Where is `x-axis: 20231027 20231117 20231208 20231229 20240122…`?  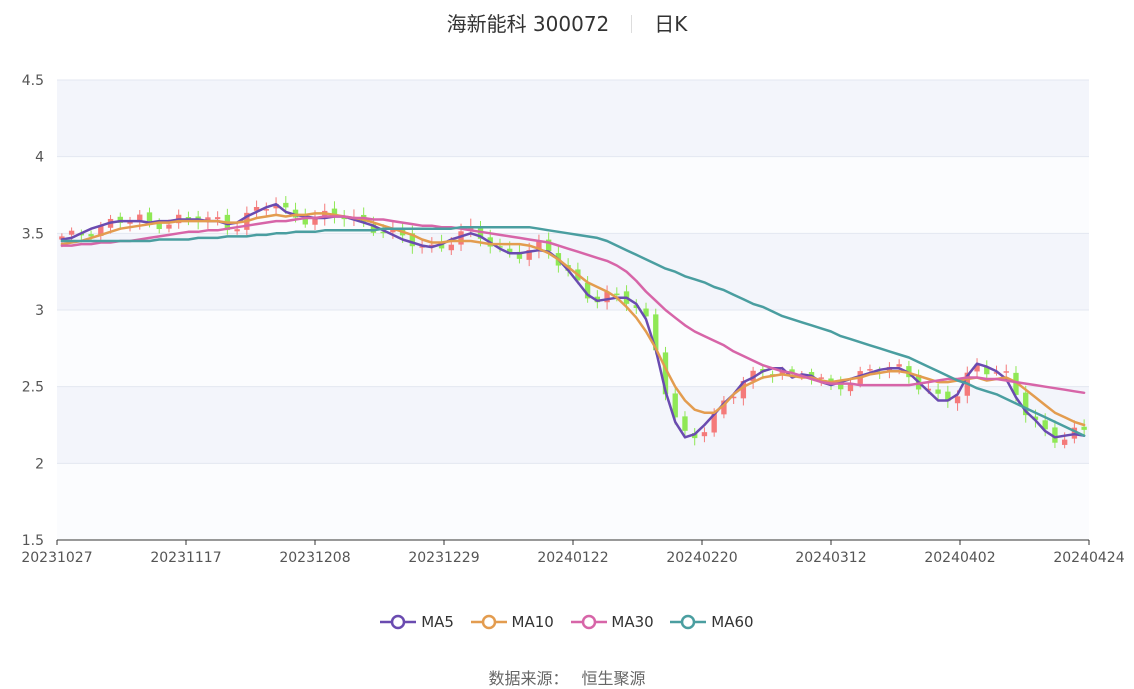 x-axis: 20231027 20231117 20231208 20231229 20240122… is located at coordinates (573, 552).